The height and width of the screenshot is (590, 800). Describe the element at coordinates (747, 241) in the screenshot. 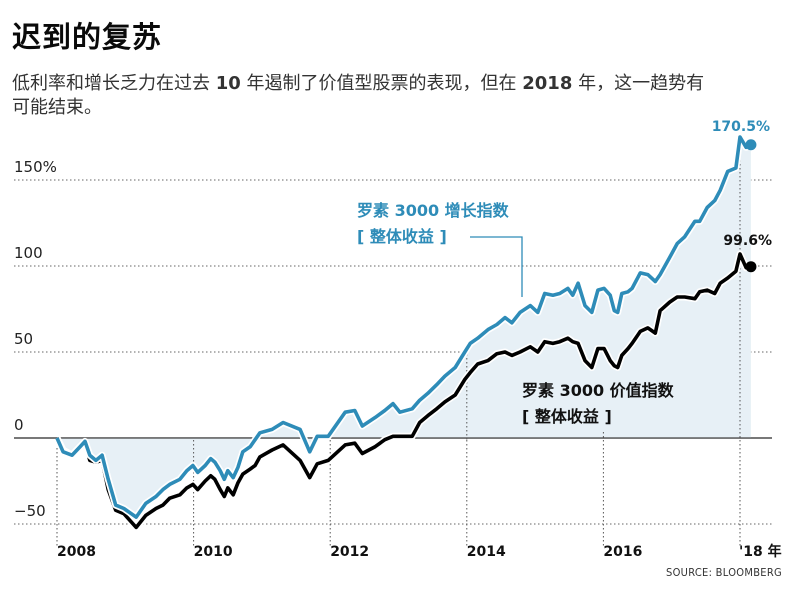

I see `value-end-label: 99.6%` at that location.